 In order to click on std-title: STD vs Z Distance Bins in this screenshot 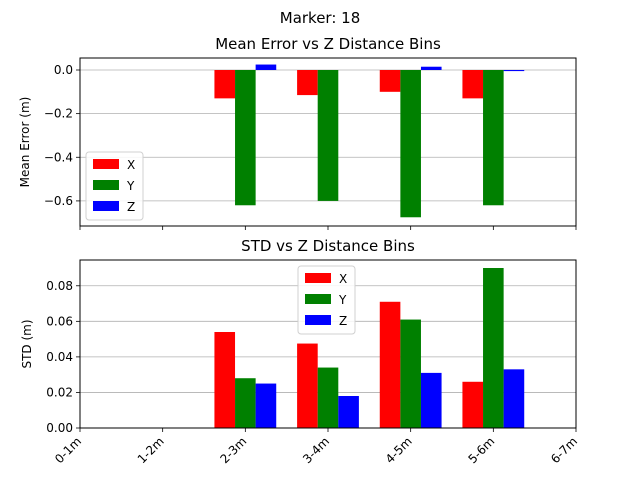, I will do `click(328, 246)`.